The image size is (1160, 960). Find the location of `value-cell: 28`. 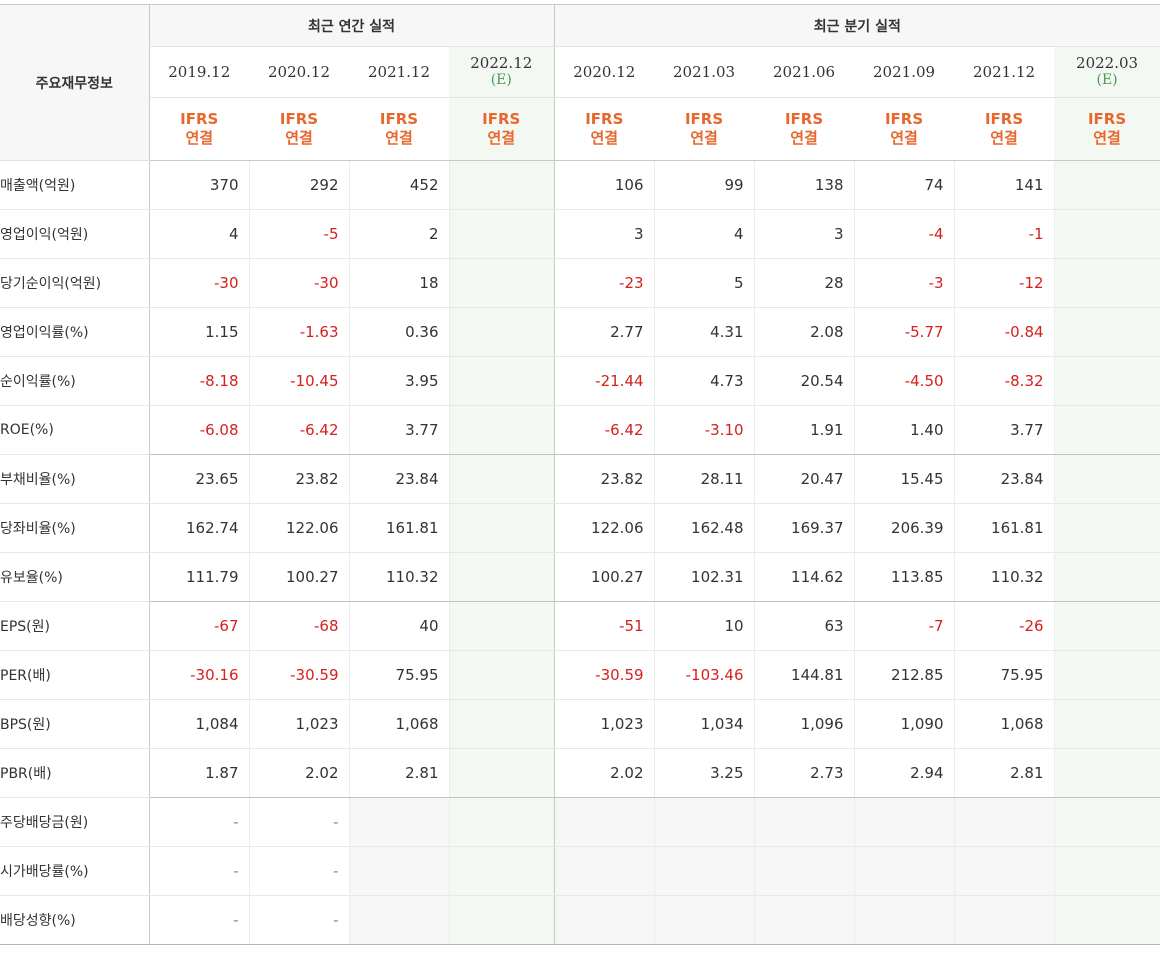

value-cell: 28 is located at coordinates (804, 283).